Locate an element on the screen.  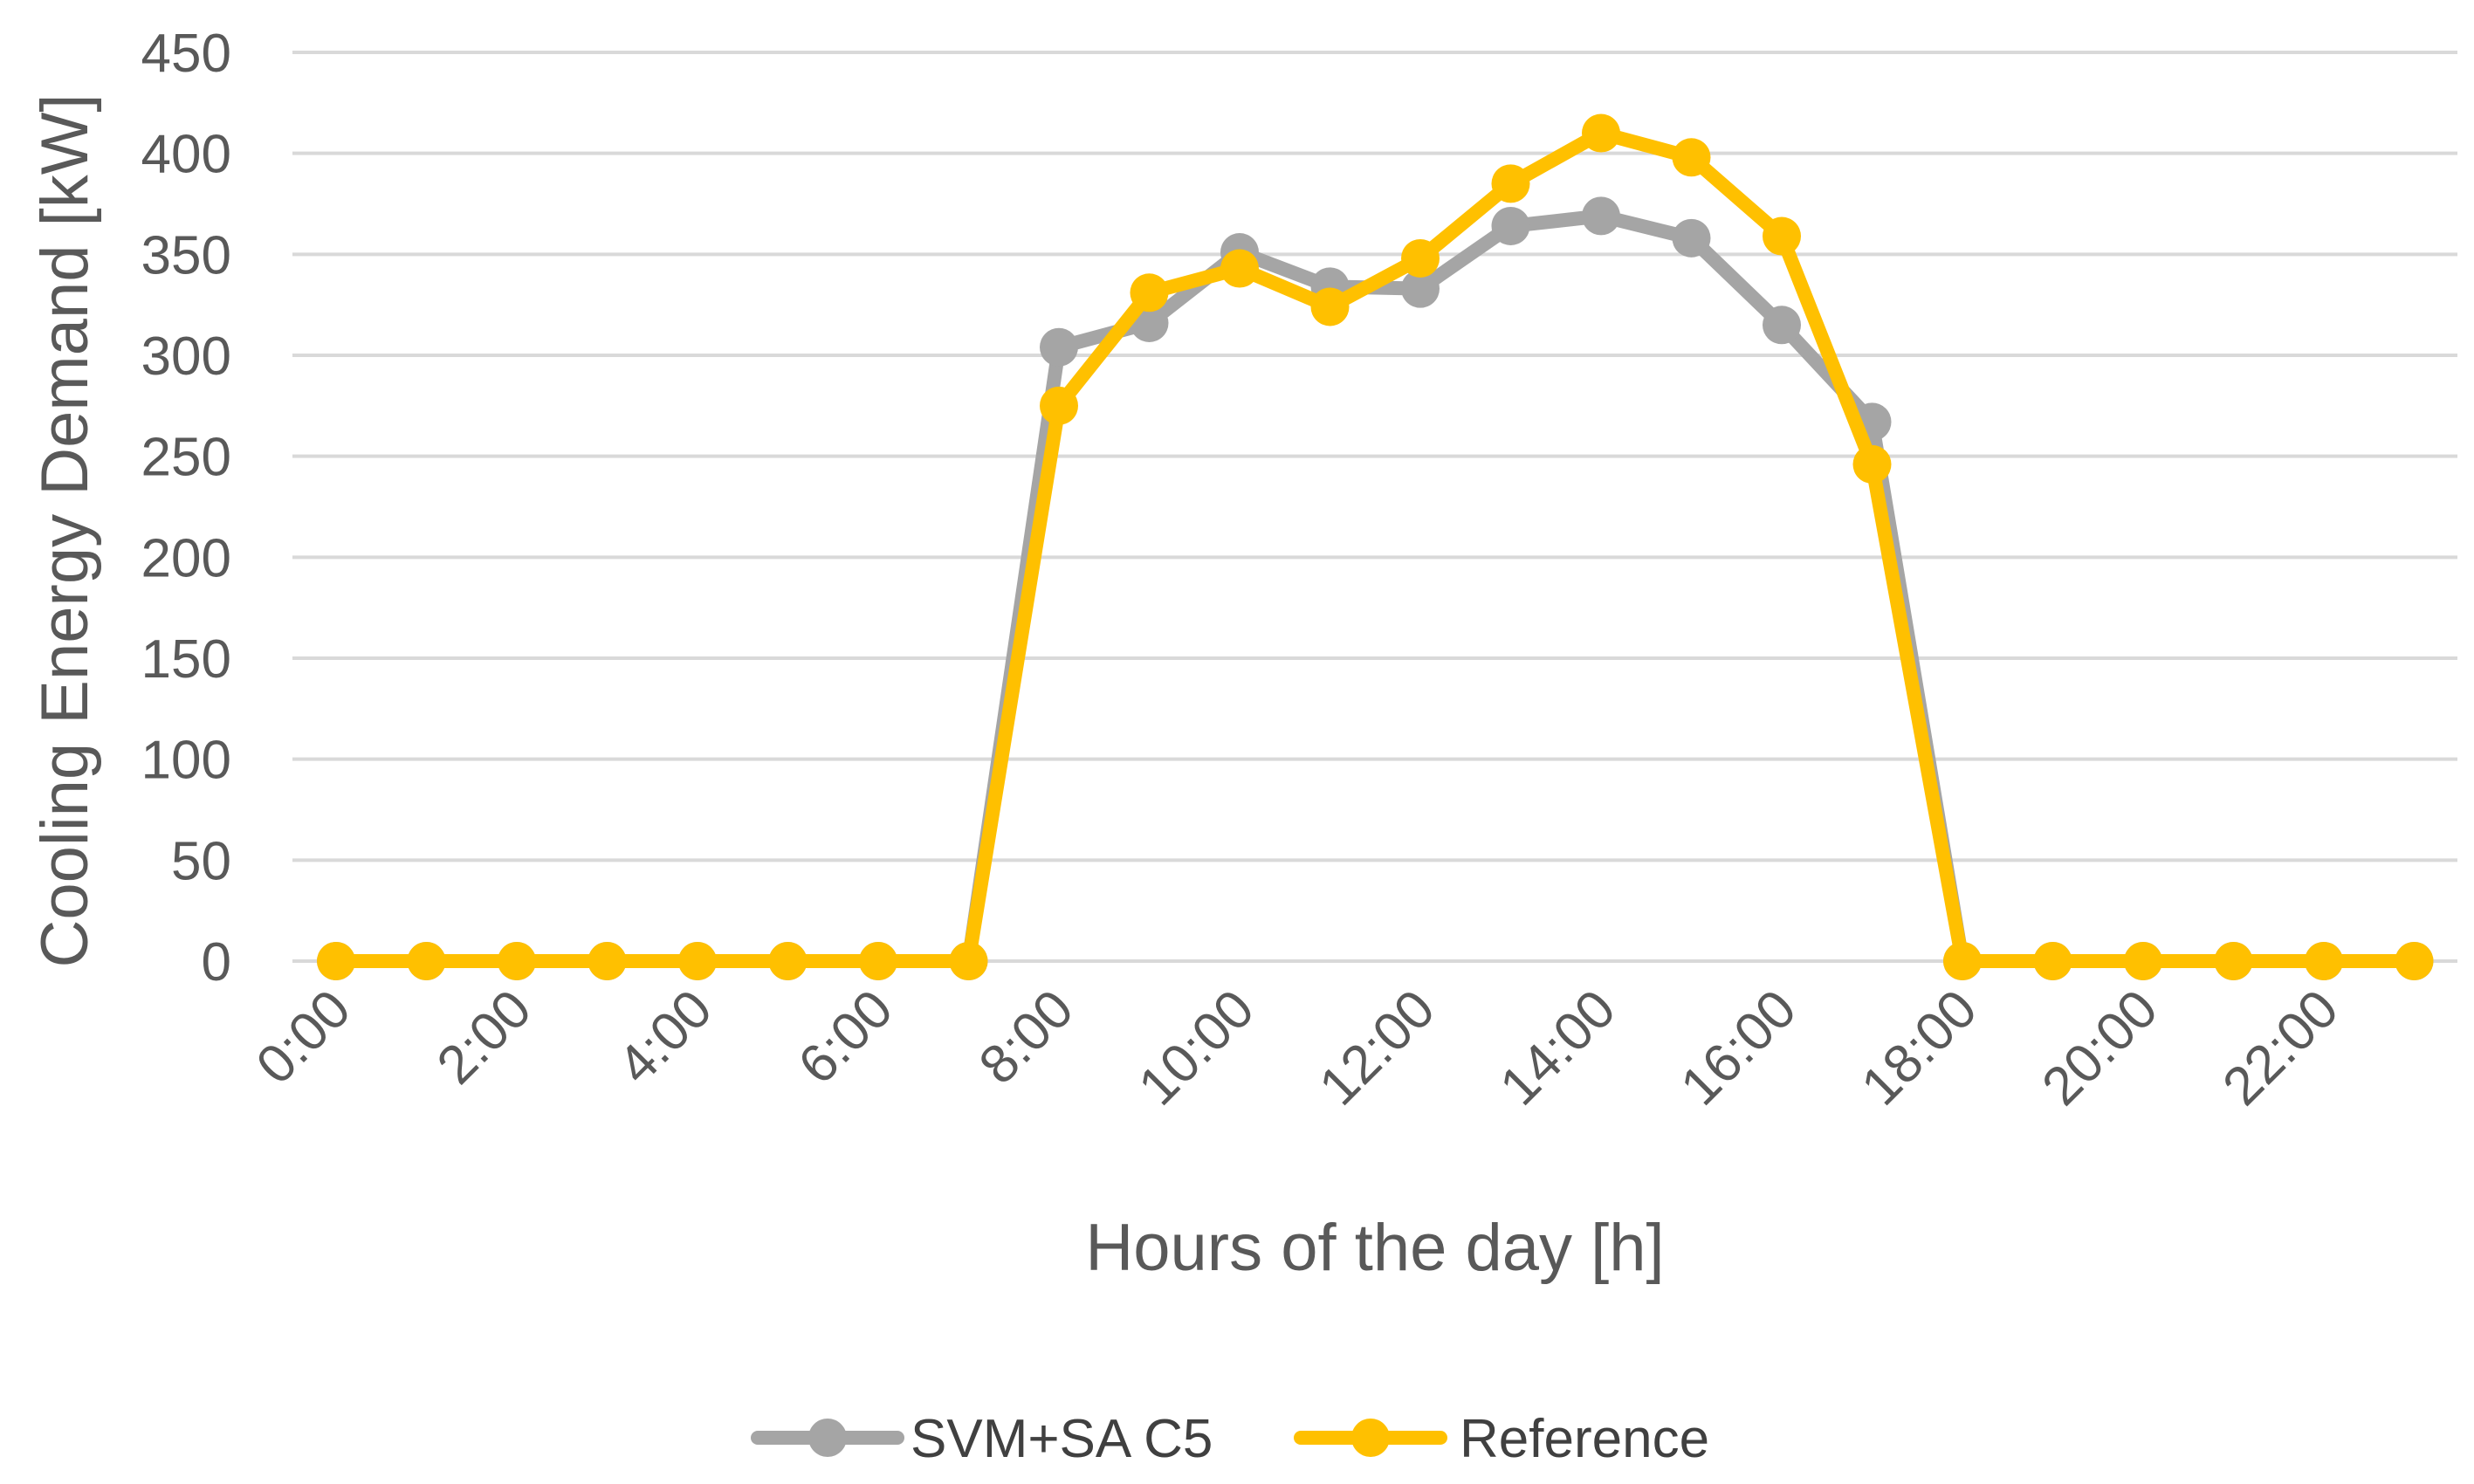
y-tick-label: 100 is located at coordinates (186, 761).